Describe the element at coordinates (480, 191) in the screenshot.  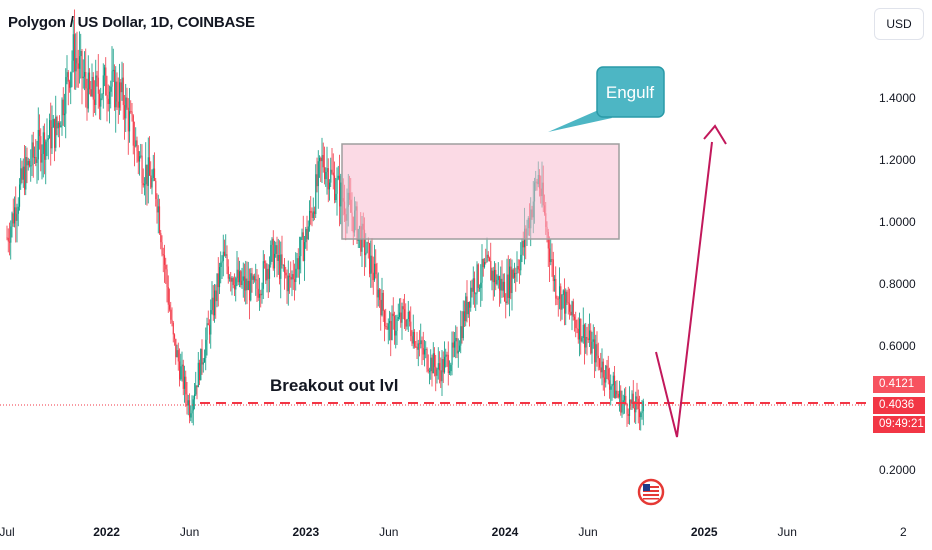
I see `supply-zone-rectangle` at that location.